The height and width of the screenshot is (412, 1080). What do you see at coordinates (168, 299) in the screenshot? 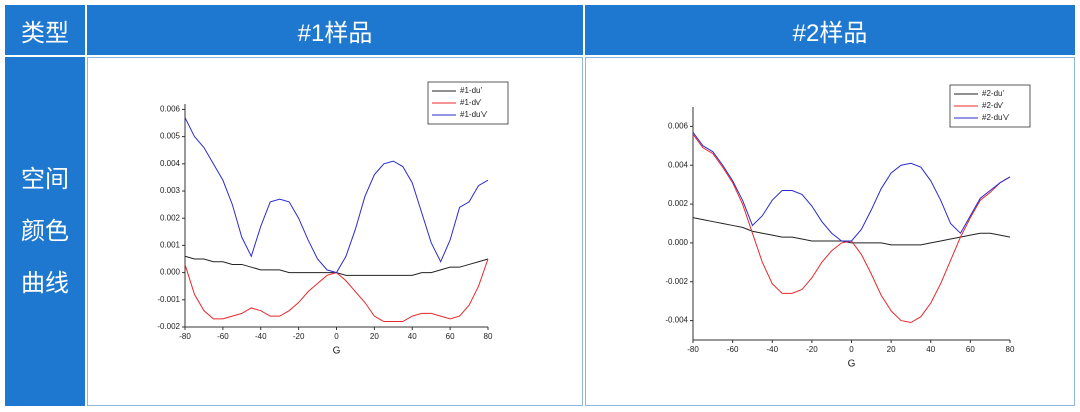
I see `y-tick-label: -0.001` at bounding box center [168, 299].